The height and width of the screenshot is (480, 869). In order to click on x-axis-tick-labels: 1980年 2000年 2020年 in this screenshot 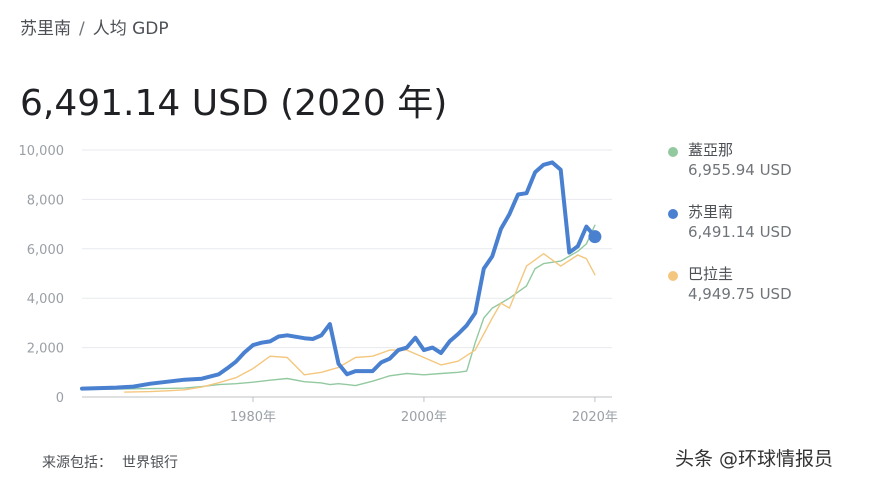, I will do `click(424, 417)`.